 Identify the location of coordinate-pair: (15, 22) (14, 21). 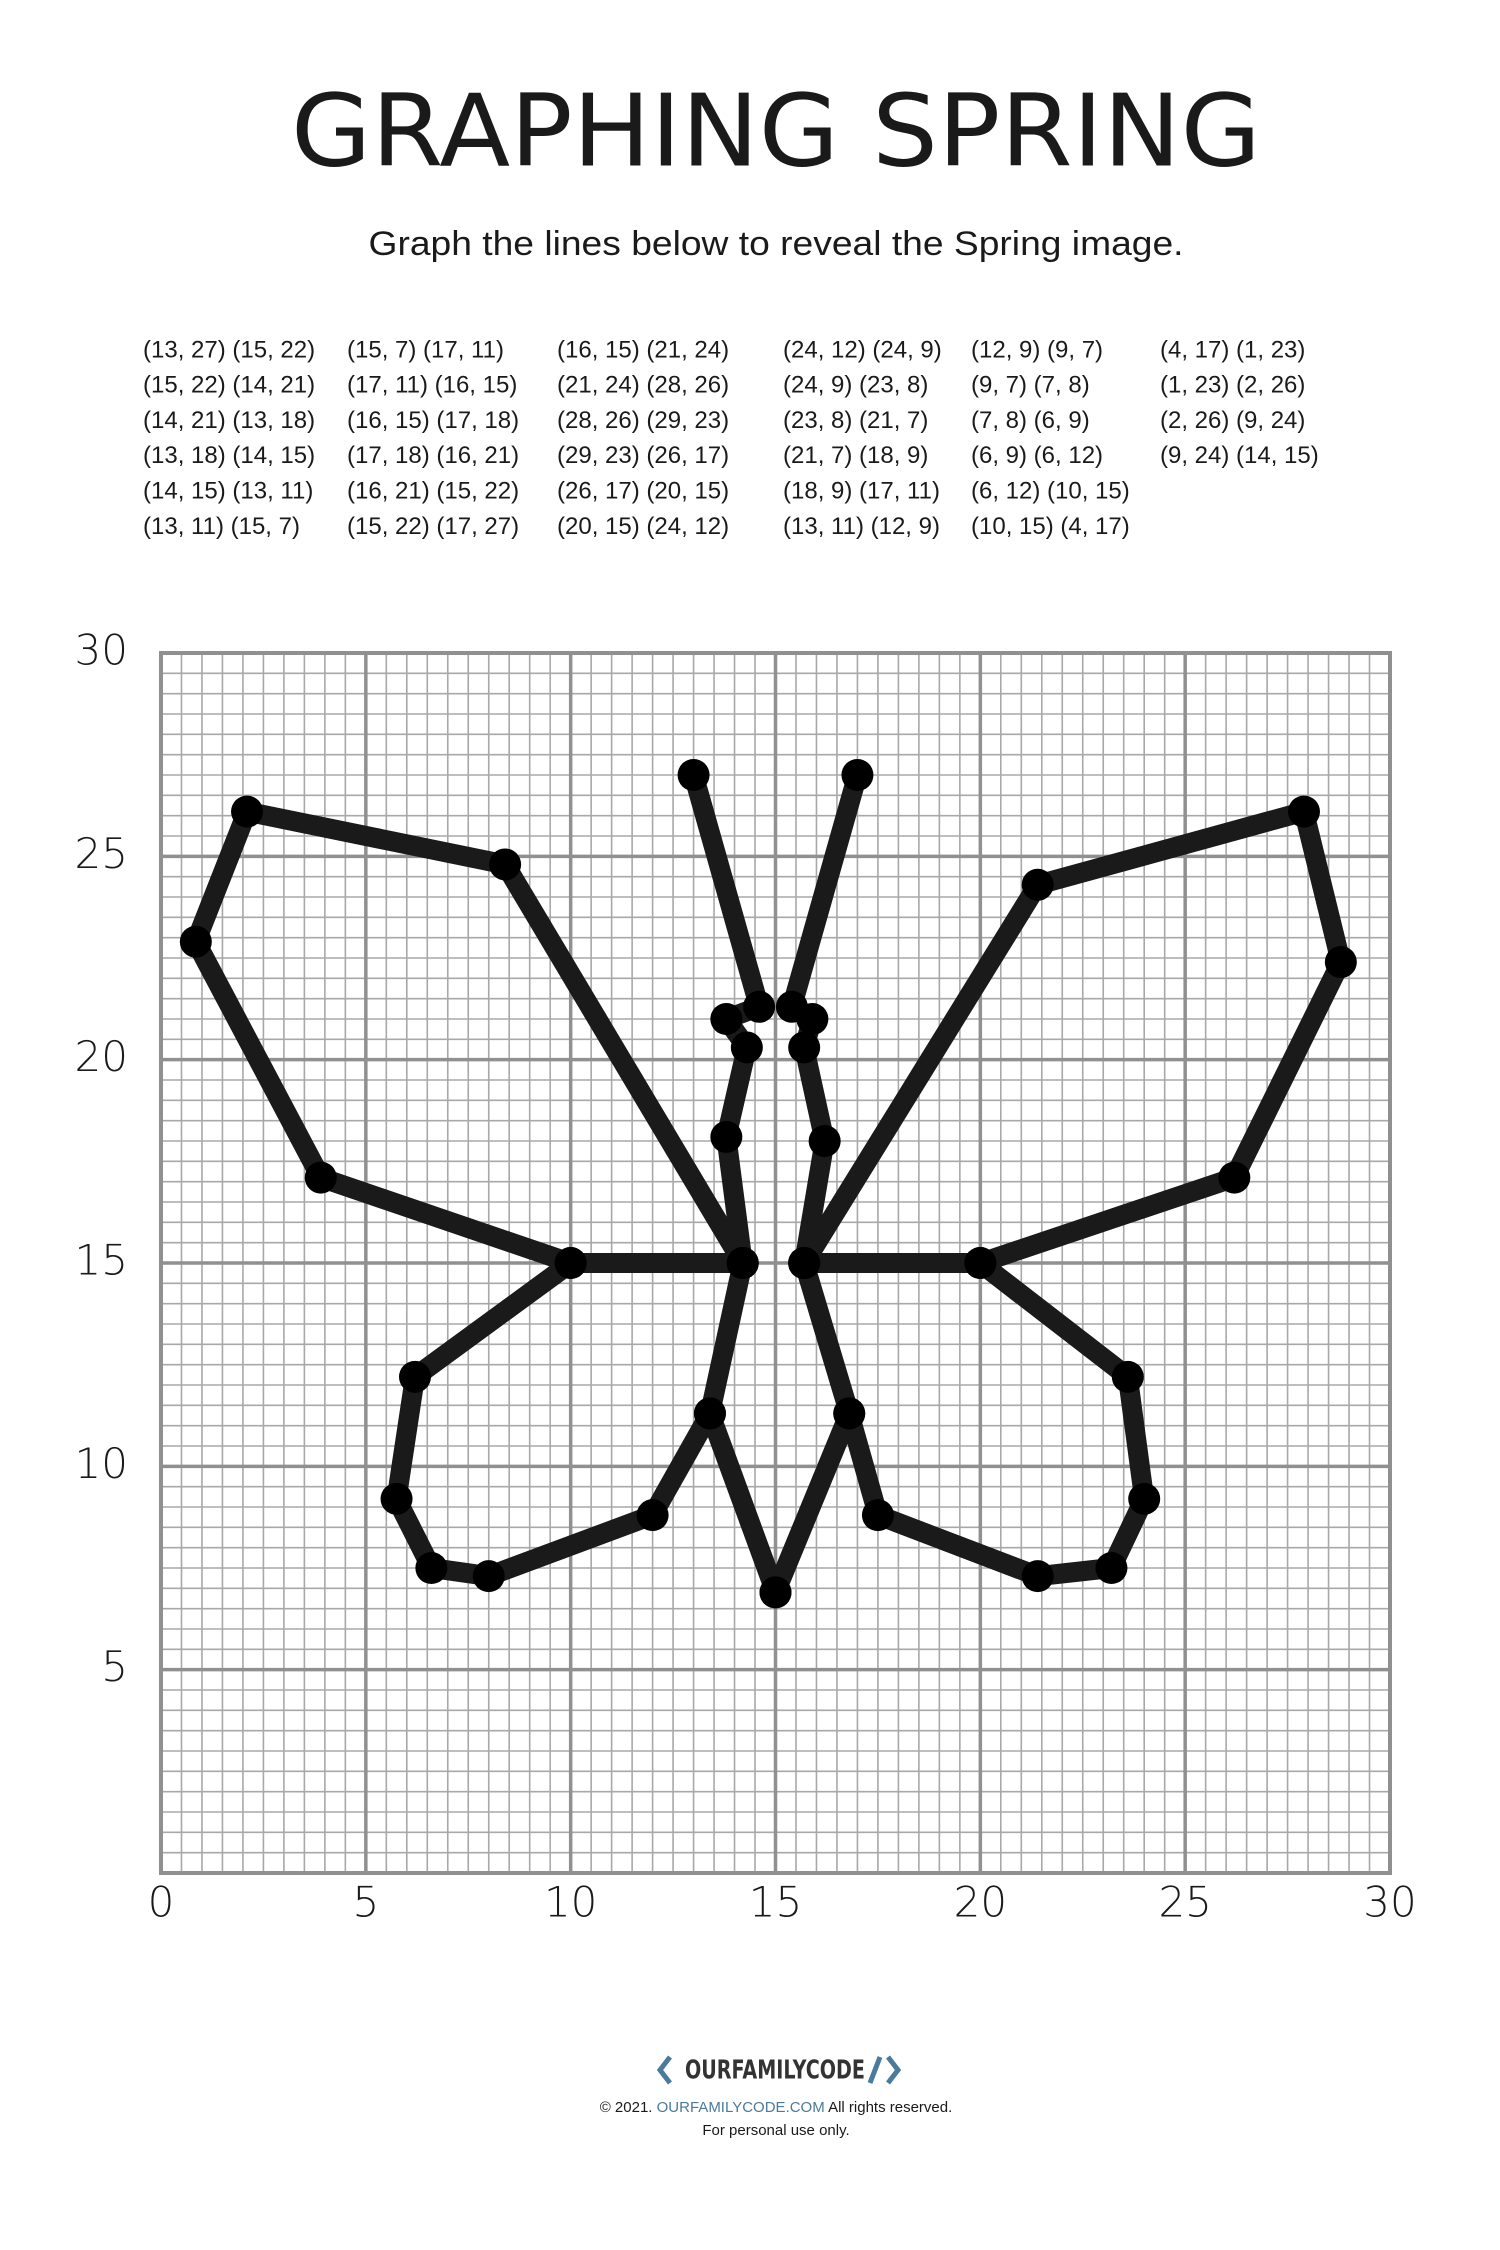
(229, 385).